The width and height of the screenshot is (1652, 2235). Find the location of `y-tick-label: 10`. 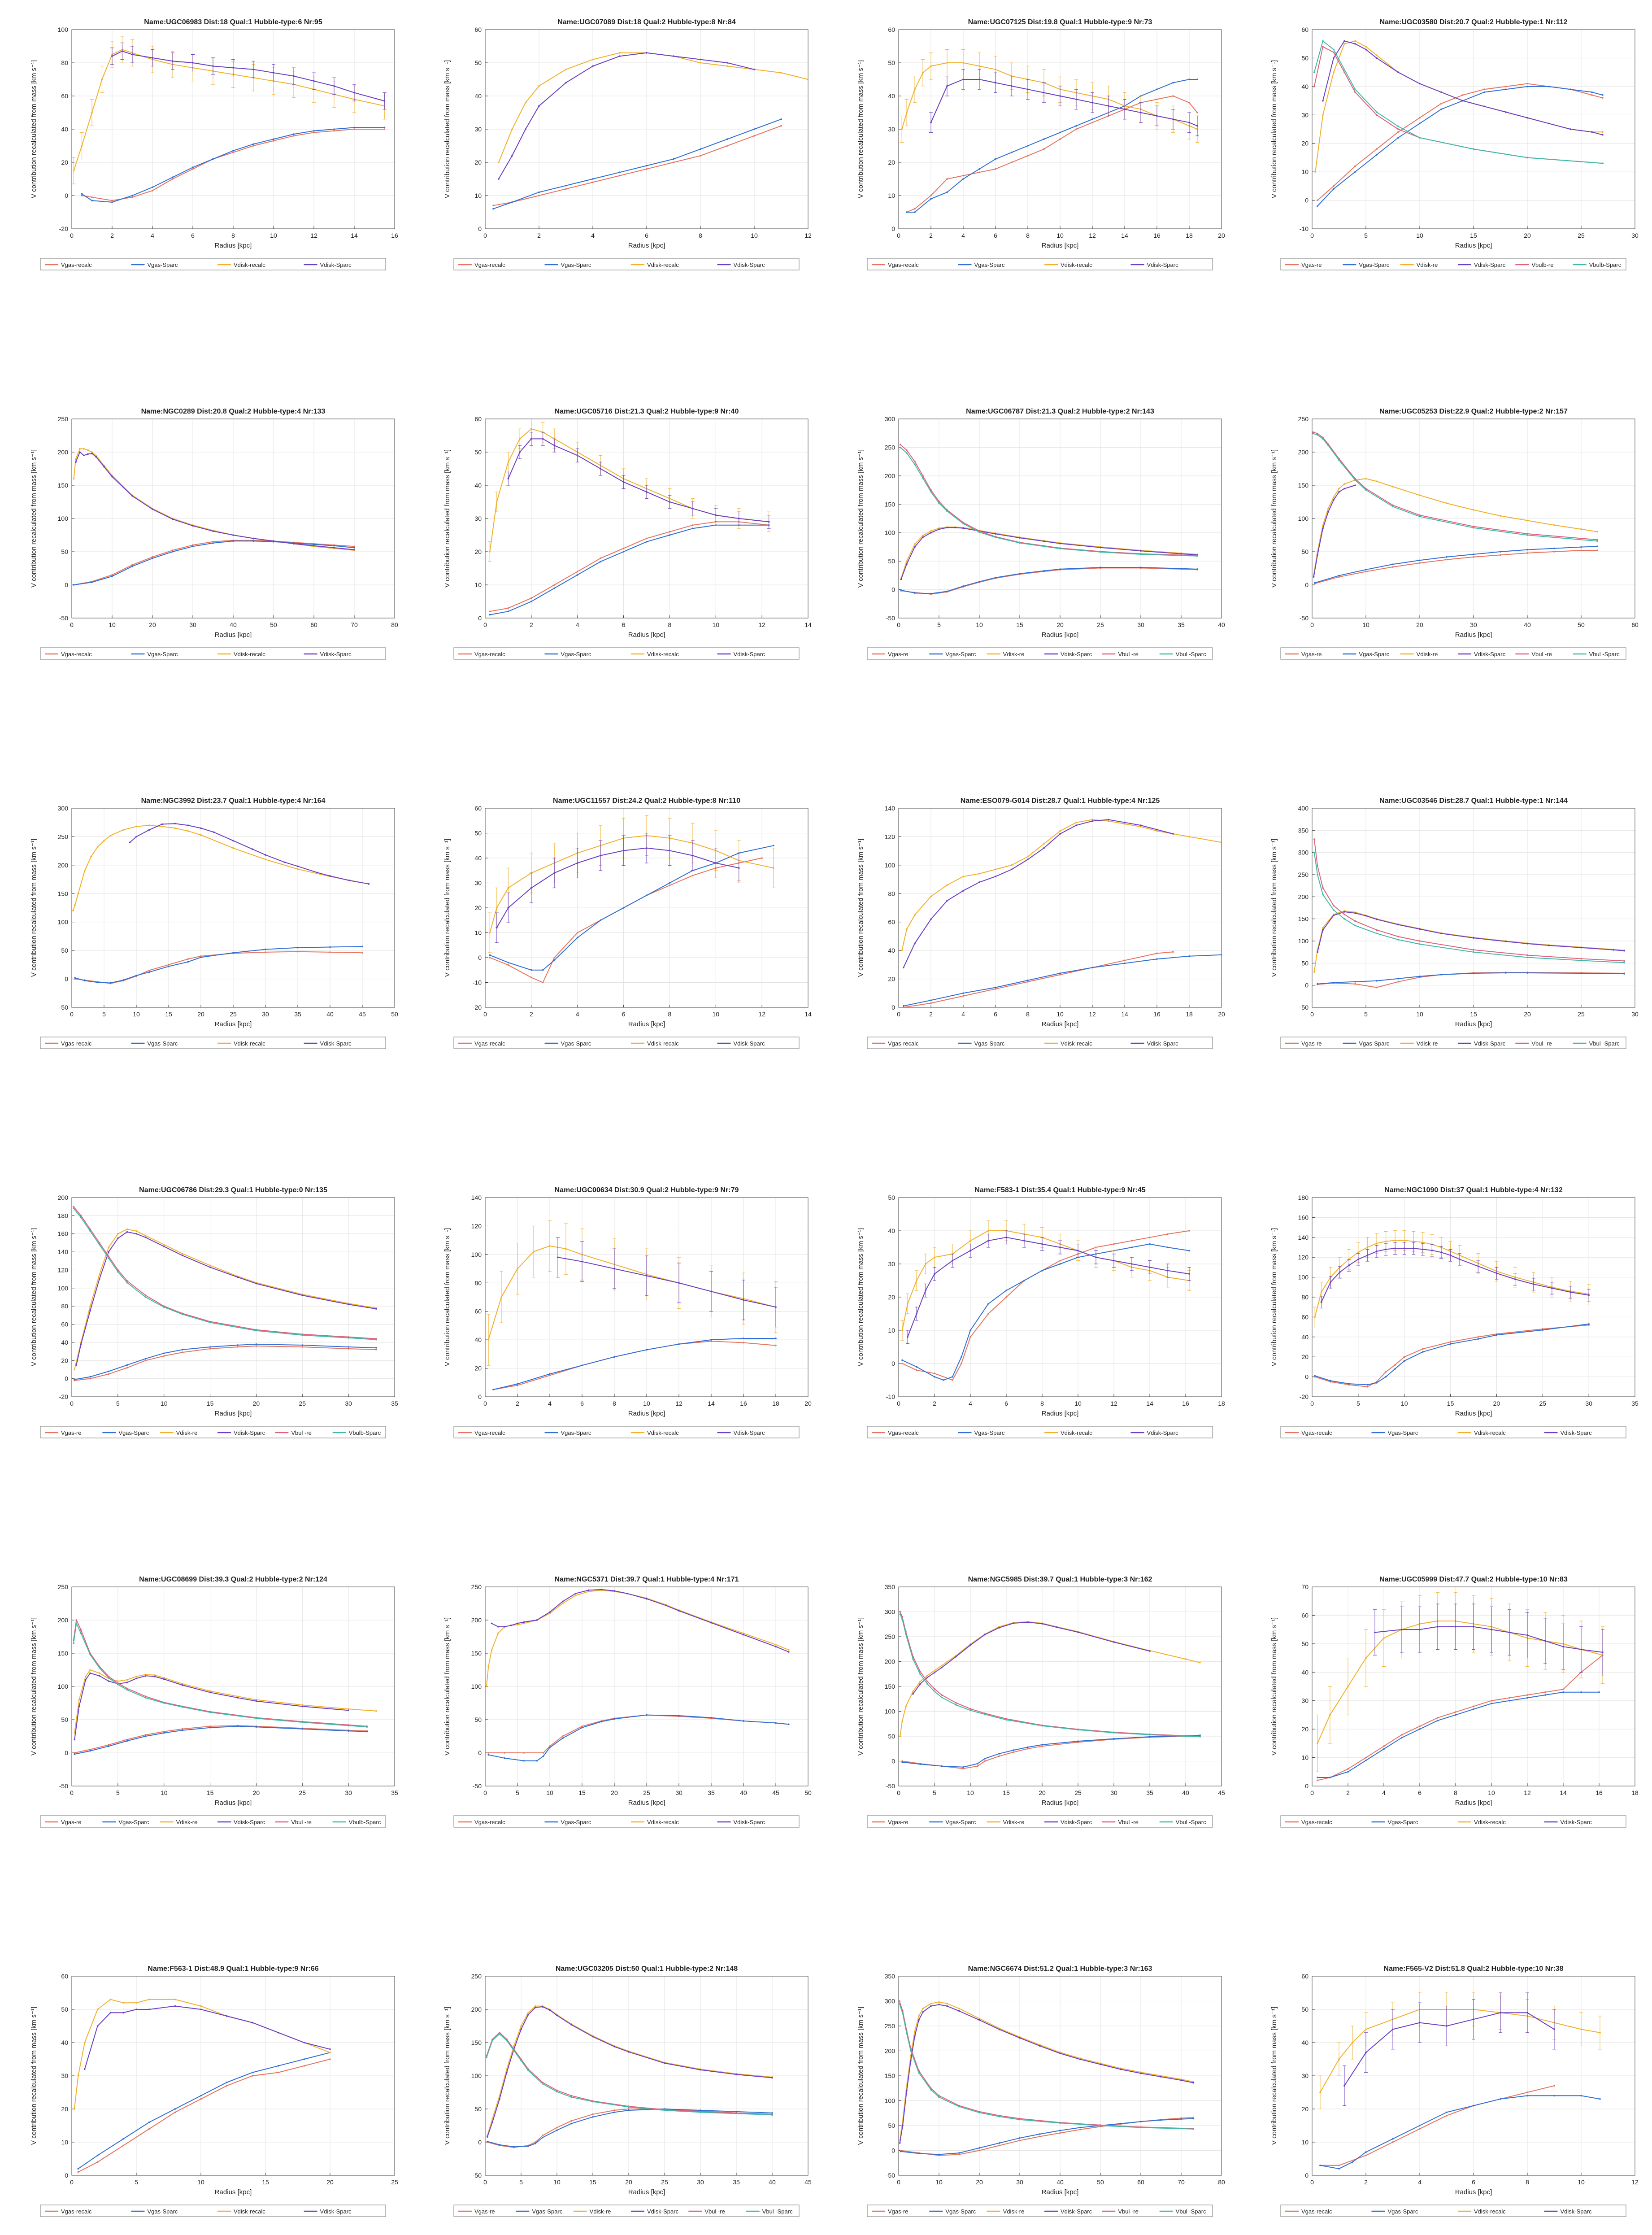

y-tick-label: 10 is located at coordinates (891, 196).